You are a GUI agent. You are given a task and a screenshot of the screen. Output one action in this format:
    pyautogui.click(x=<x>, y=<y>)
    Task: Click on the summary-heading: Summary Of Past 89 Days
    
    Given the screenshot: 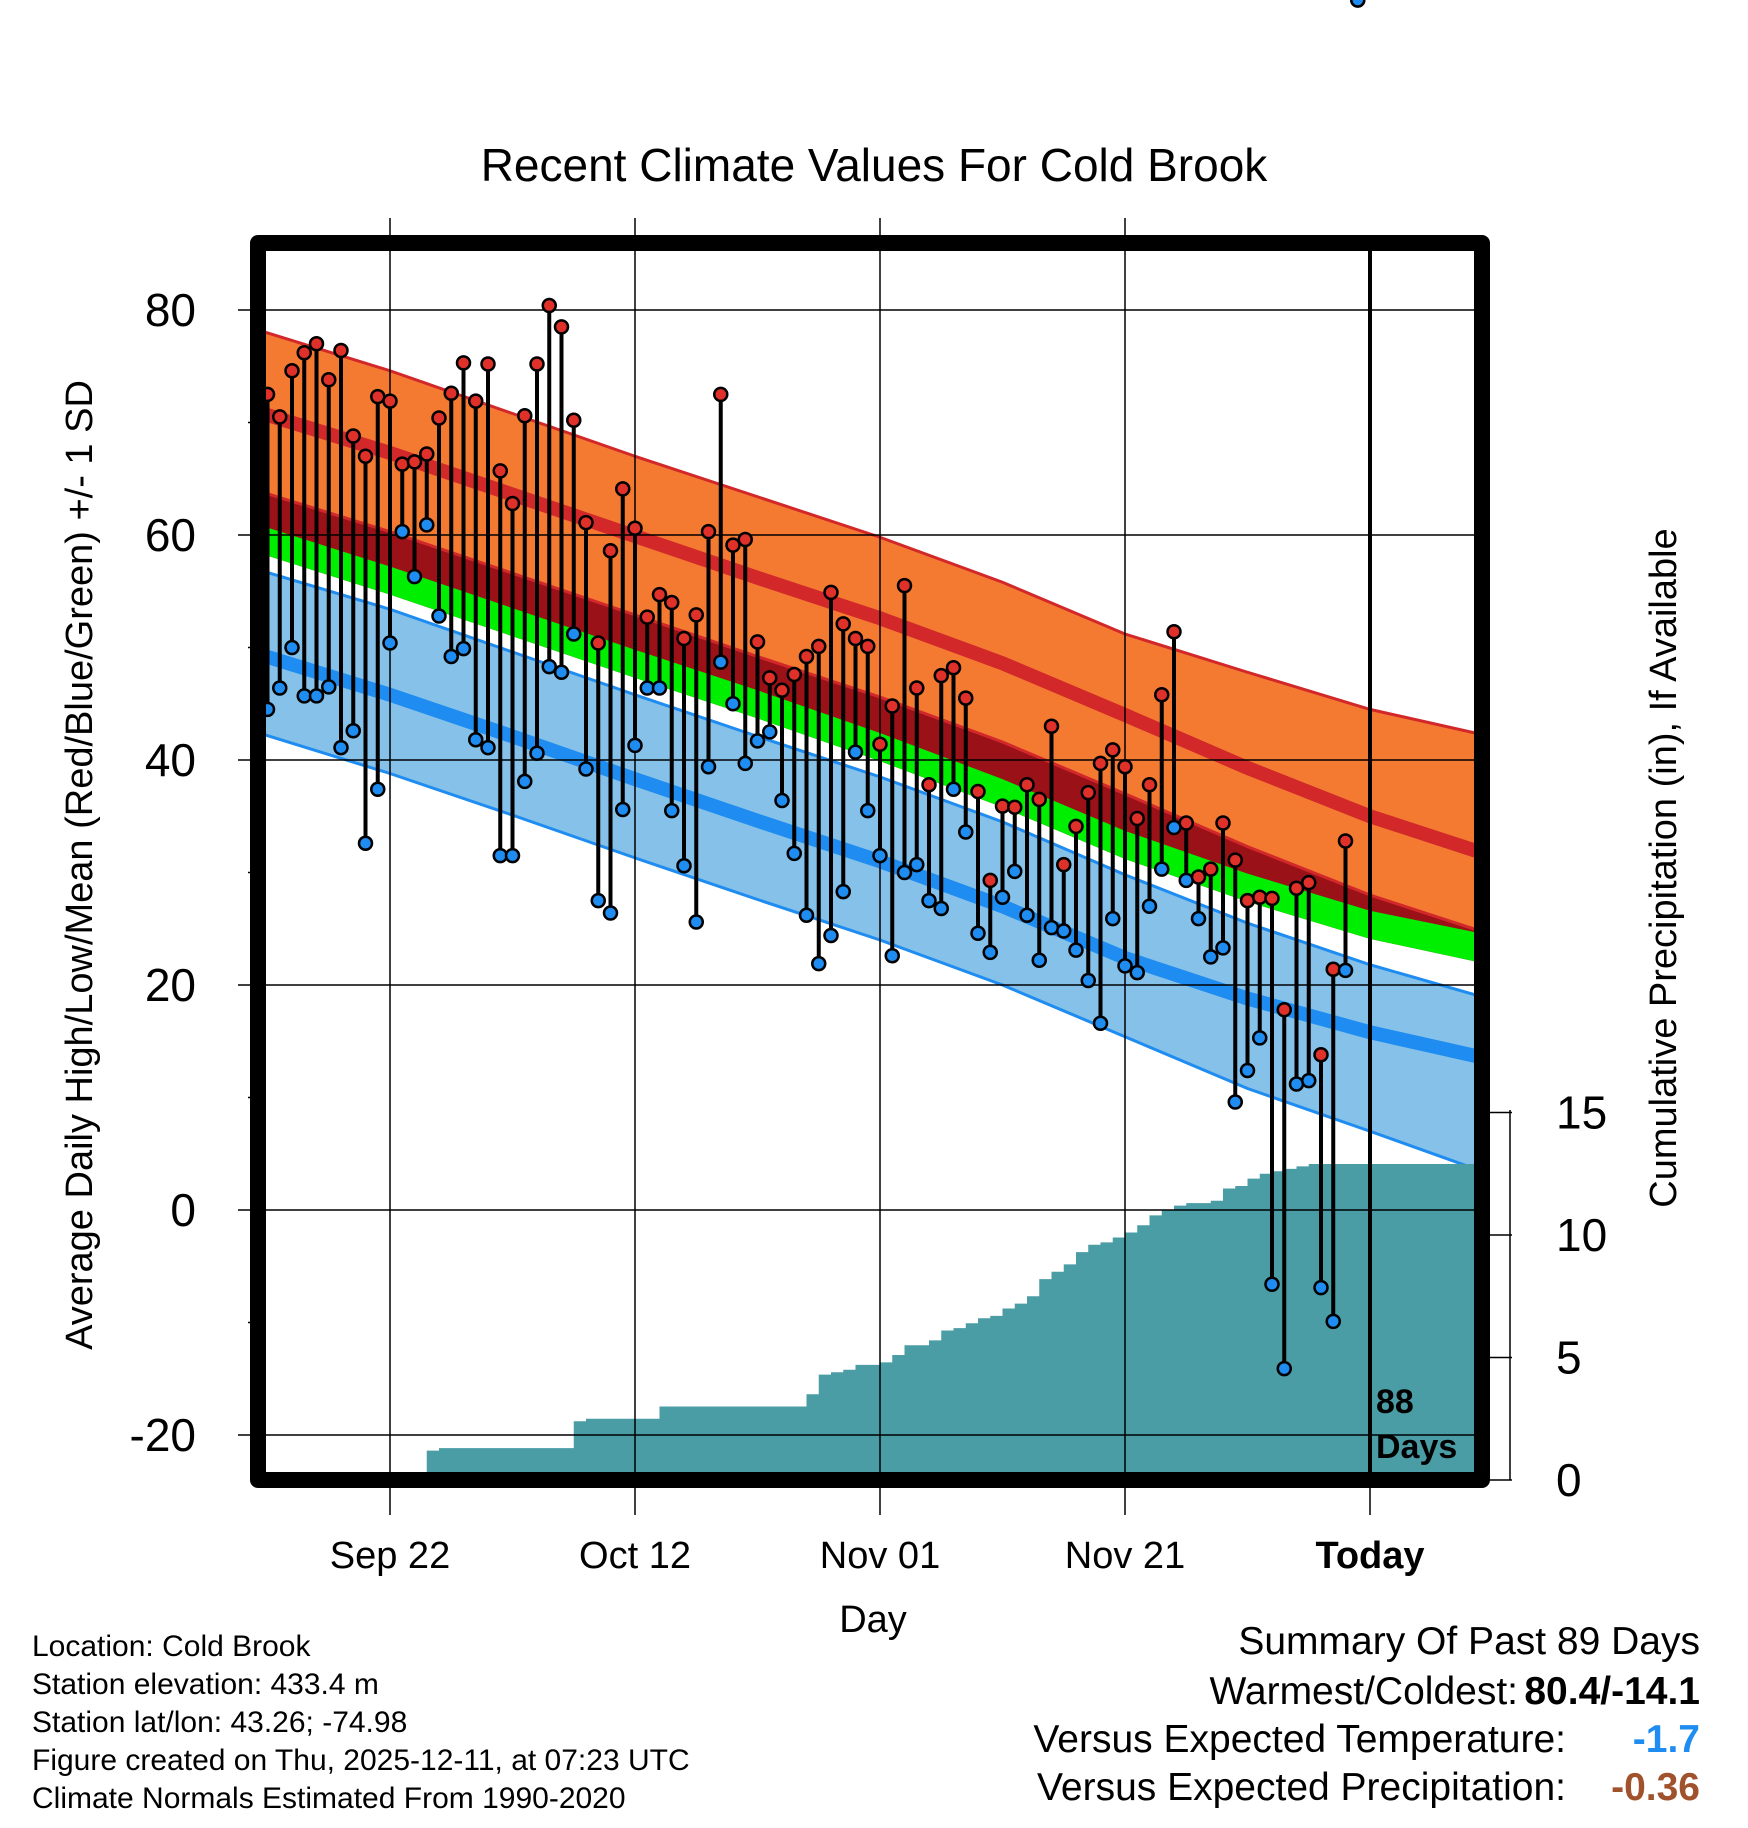 What is the action you would take?
    pyautogui.click(x=1469, y=1641)
    